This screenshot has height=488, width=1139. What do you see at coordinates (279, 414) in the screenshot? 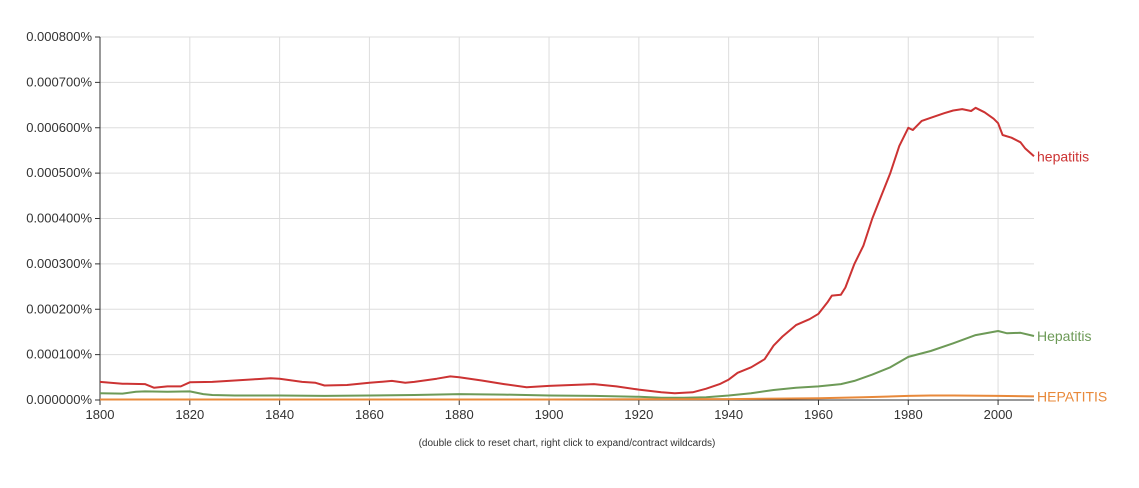
I see `x-tick-label: 1840` at bounding box center [279, 414].